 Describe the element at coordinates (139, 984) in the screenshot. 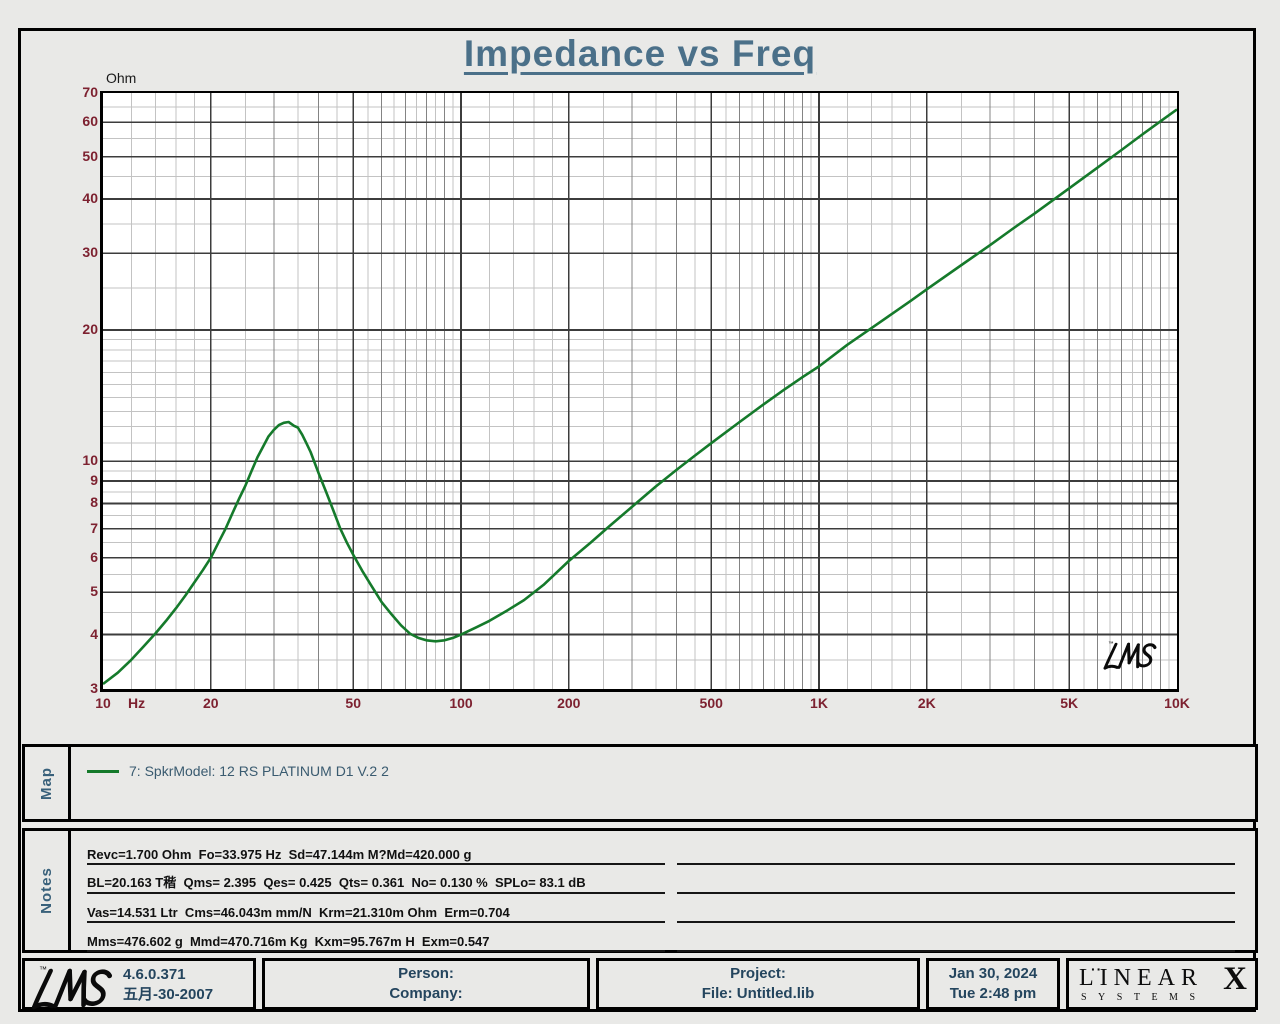

I see `footer-app-cell: 4.6.0.371 五月-30-2007` at that location.